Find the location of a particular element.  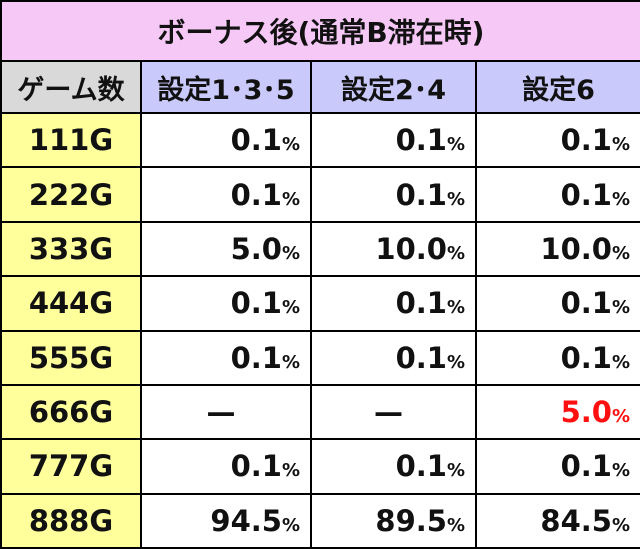

row: 666G — — 5.0% is located at coordinates (320, 412).